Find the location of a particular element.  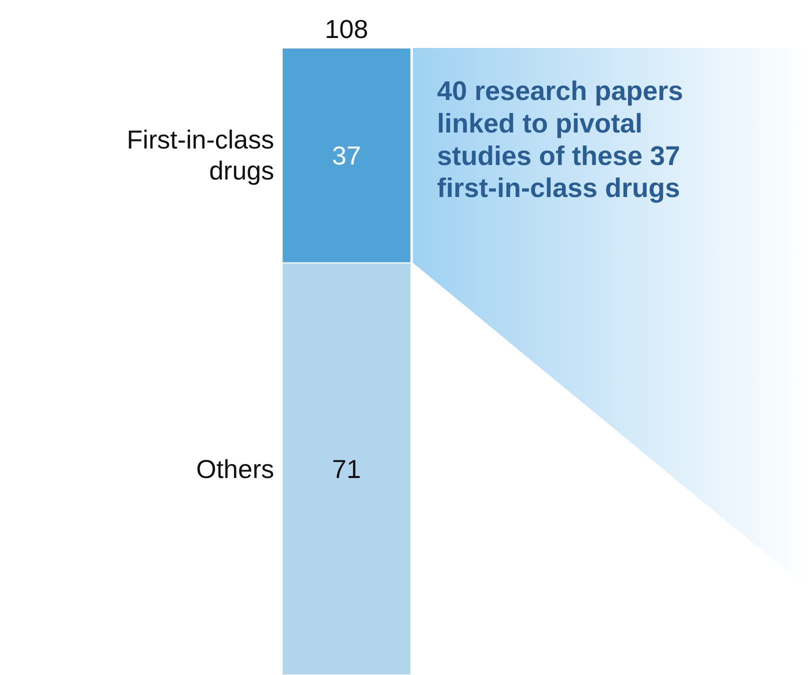

text: 40 research papers linked to pivotal studies of these 37 first-in-class drugs is located at coordinates (560, 140).